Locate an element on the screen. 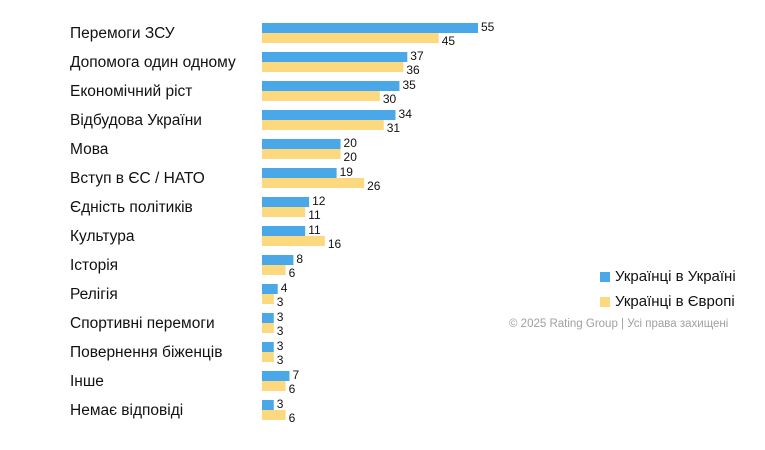  category-label: Релігія is located at coordinates (94, 294).